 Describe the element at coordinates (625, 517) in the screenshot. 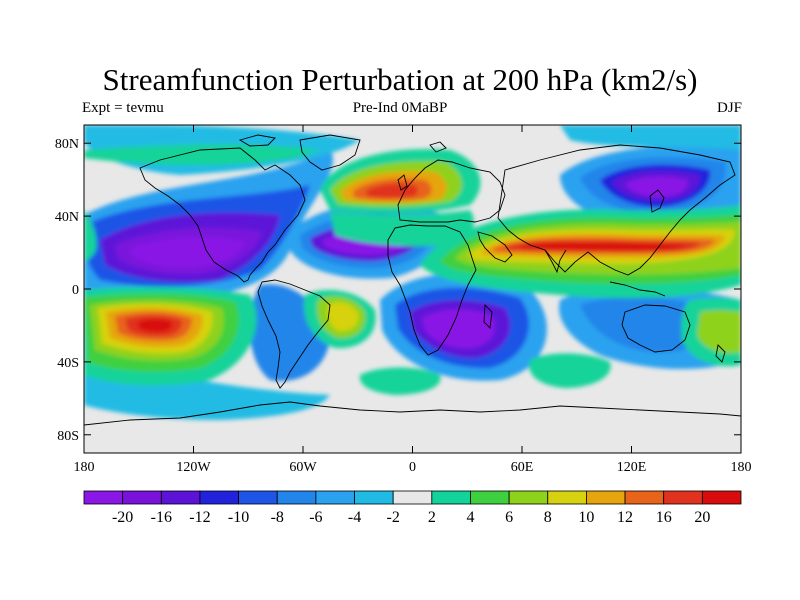

I see `colorbar-label: 12` at that location.